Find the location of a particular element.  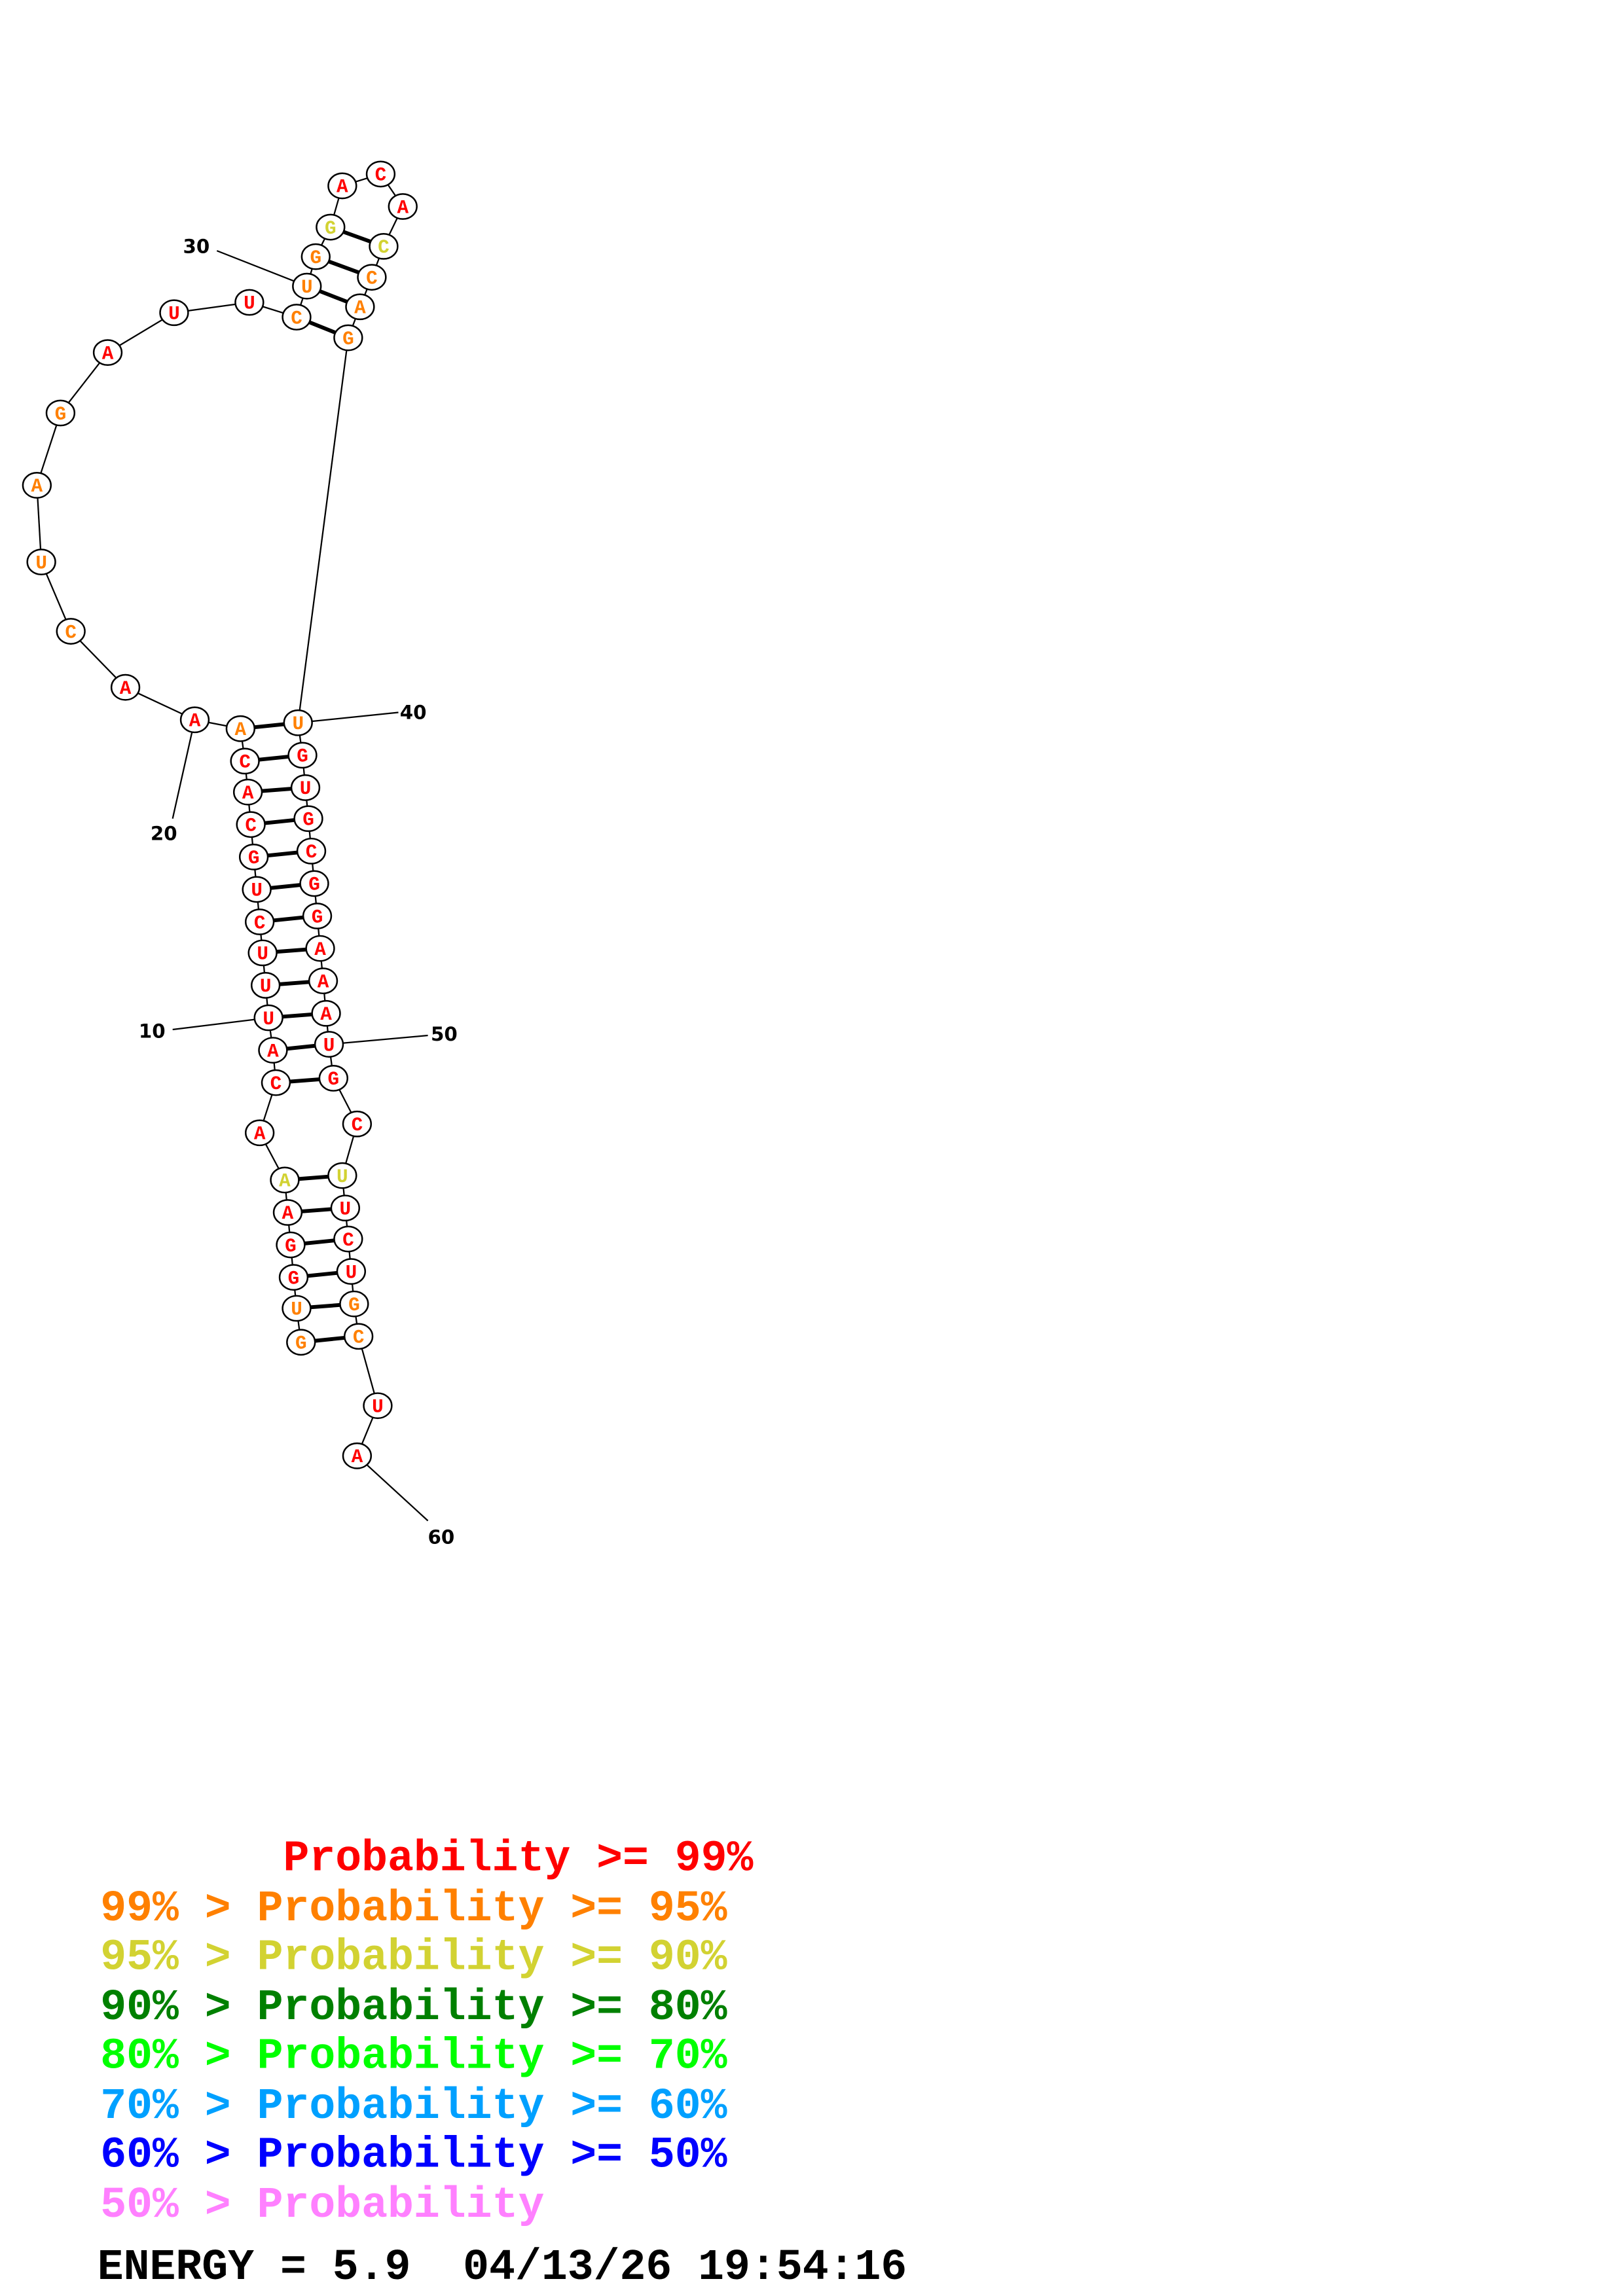

nucleotide-35: A is located at coordinates (403, 206).